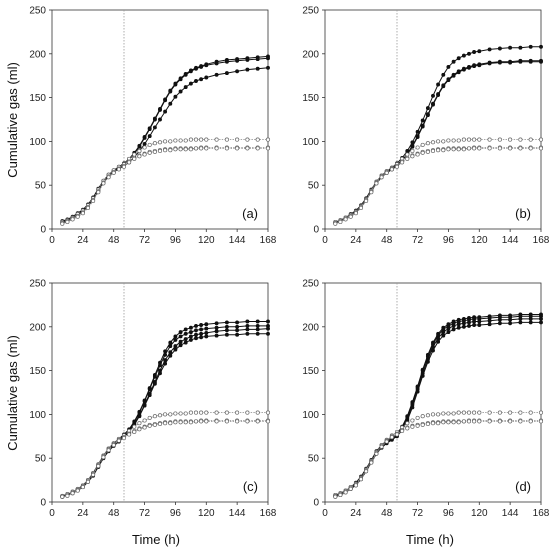 This screenshot has height=550, width=549. I want to click on y-tick-label: 200, so click(37, 327).